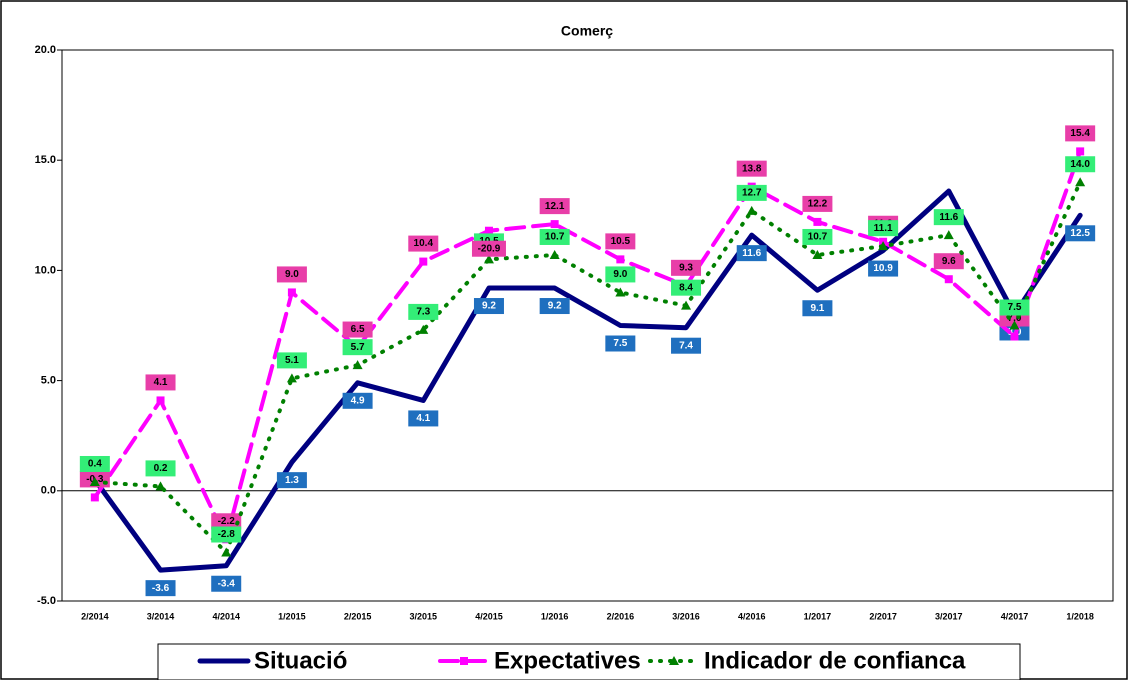  Describe the element at coordinates (949, 261) in the screenshot. I see `value-label: 9.6` at that location.